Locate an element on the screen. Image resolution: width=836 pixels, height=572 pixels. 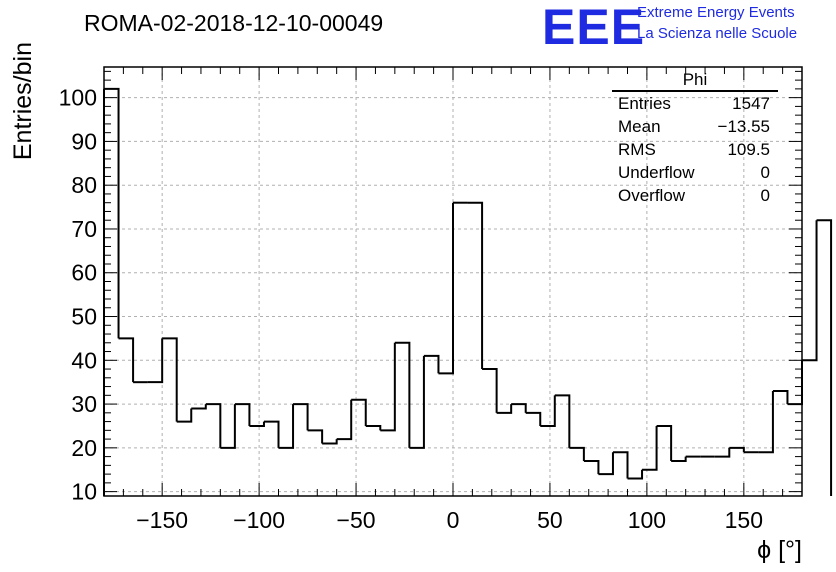
stats-label: Mean is located at coordinates (639, 126).